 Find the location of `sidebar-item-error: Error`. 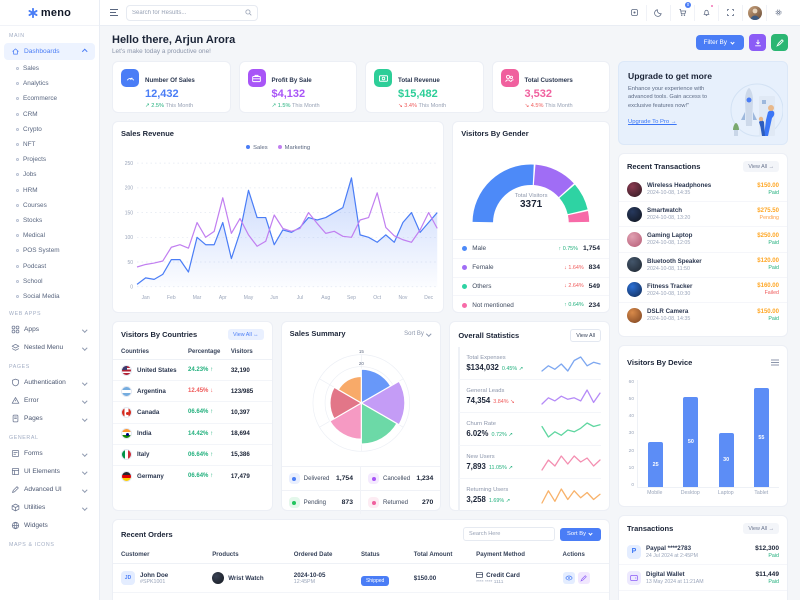

sidebar-item-error: Error is located at coordinates (49, 400).